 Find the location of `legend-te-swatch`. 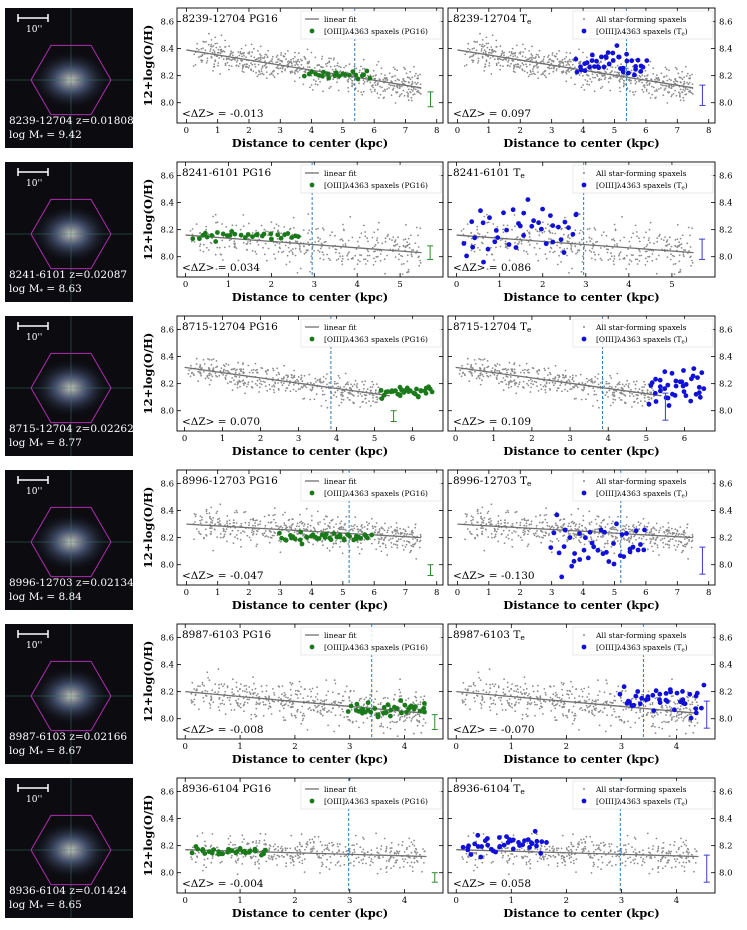

legend-te-swatch is located at coordinates (584, 185).